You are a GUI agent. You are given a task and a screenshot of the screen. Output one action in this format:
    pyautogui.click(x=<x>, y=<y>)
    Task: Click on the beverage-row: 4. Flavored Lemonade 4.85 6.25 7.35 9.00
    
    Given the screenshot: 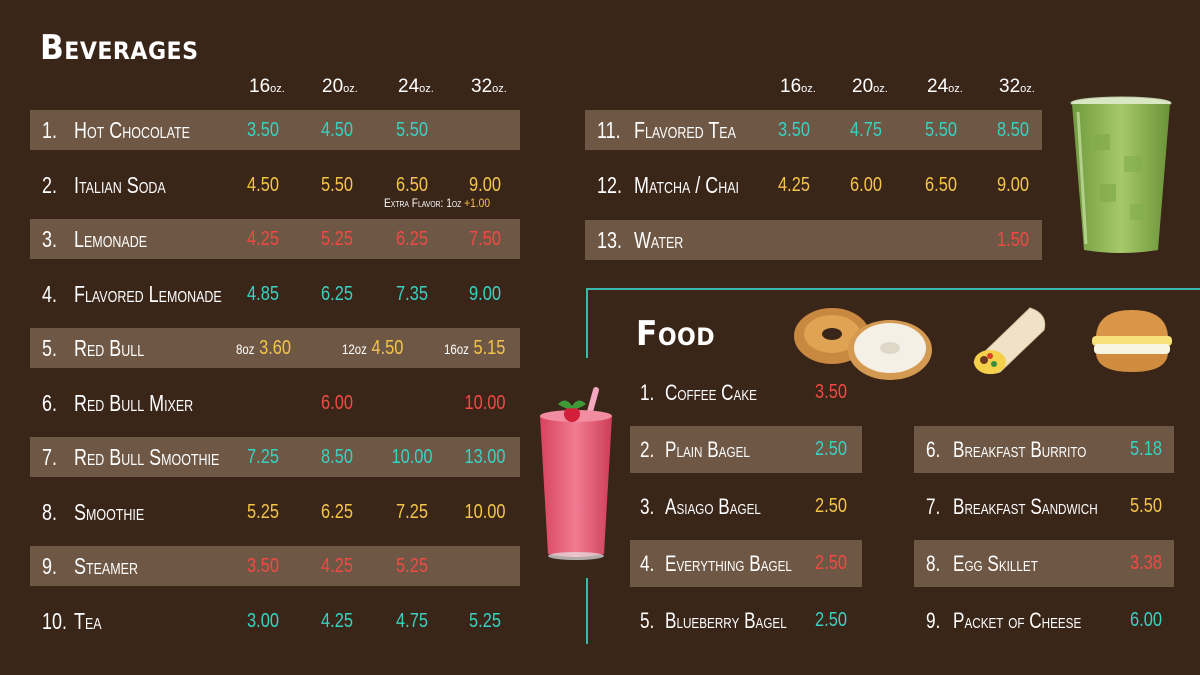 What is the action you would take?
    pyautogui.click(x=275, y=294)
    